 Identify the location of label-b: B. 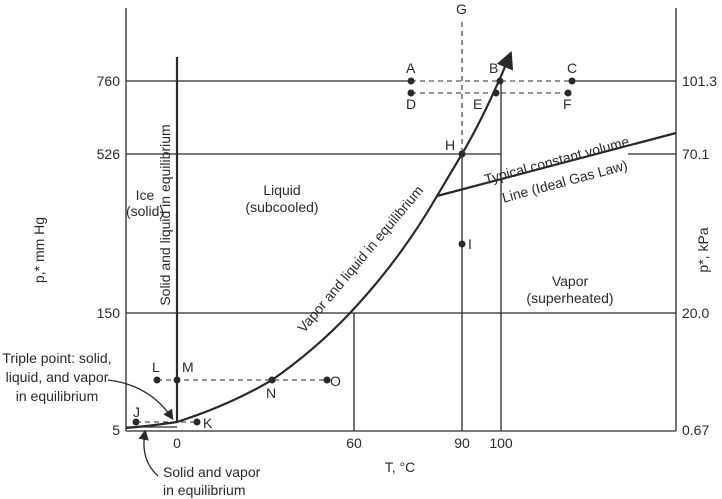
(493, 68).